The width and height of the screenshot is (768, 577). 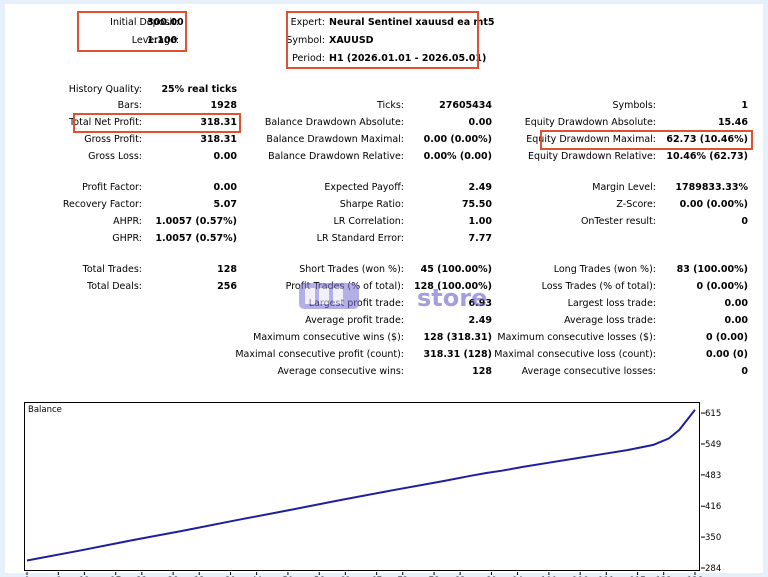 I want to click on symbol-value: XAUUSD, so click(x=351, y=40).